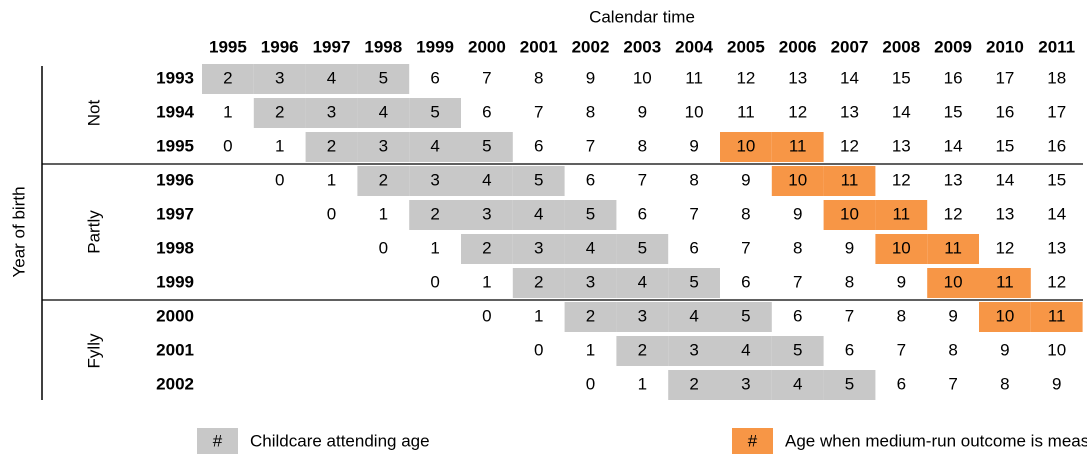 Image resolution: width=1087 pixels, height=461 pixels. What do you see at coordinates (746, 46) in the screenshot?
I see `column-header: 2005` at bounding box center [746, 46].